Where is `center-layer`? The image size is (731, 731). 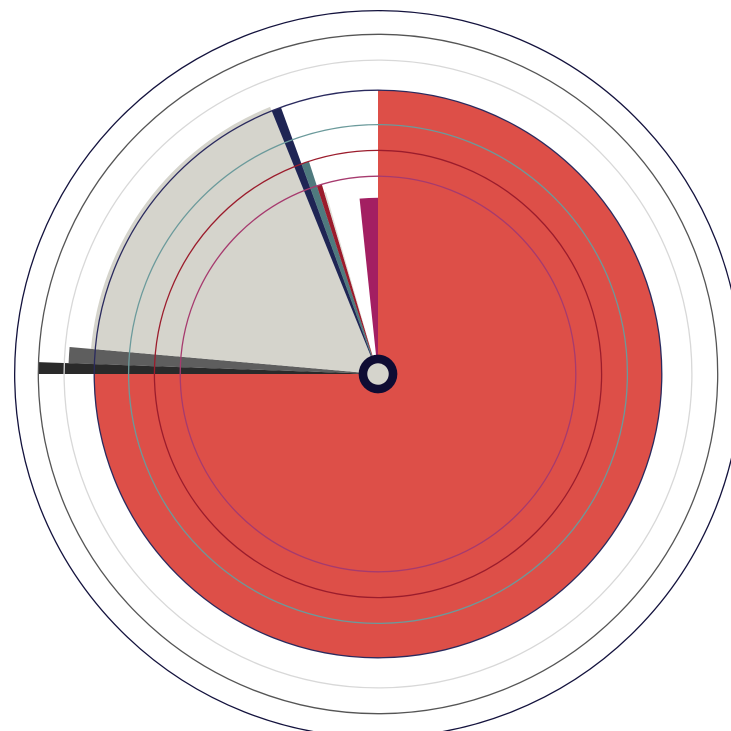
center-layer is located at coordinates (378, 374).